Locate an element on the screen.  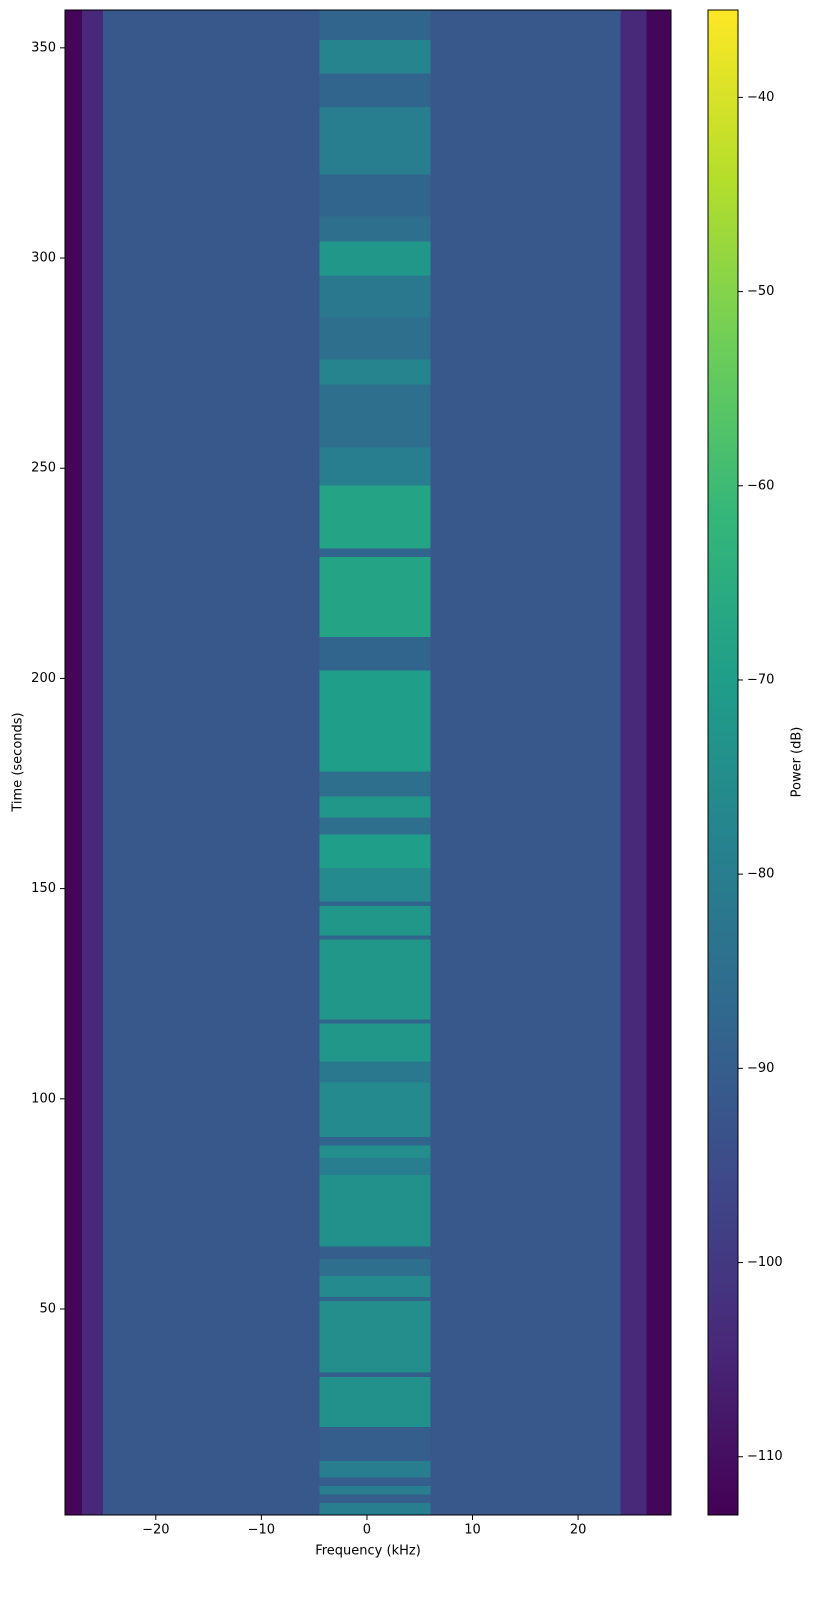
x-axis-label: Frequency (kHz) is located at coordinates (368, 1551).